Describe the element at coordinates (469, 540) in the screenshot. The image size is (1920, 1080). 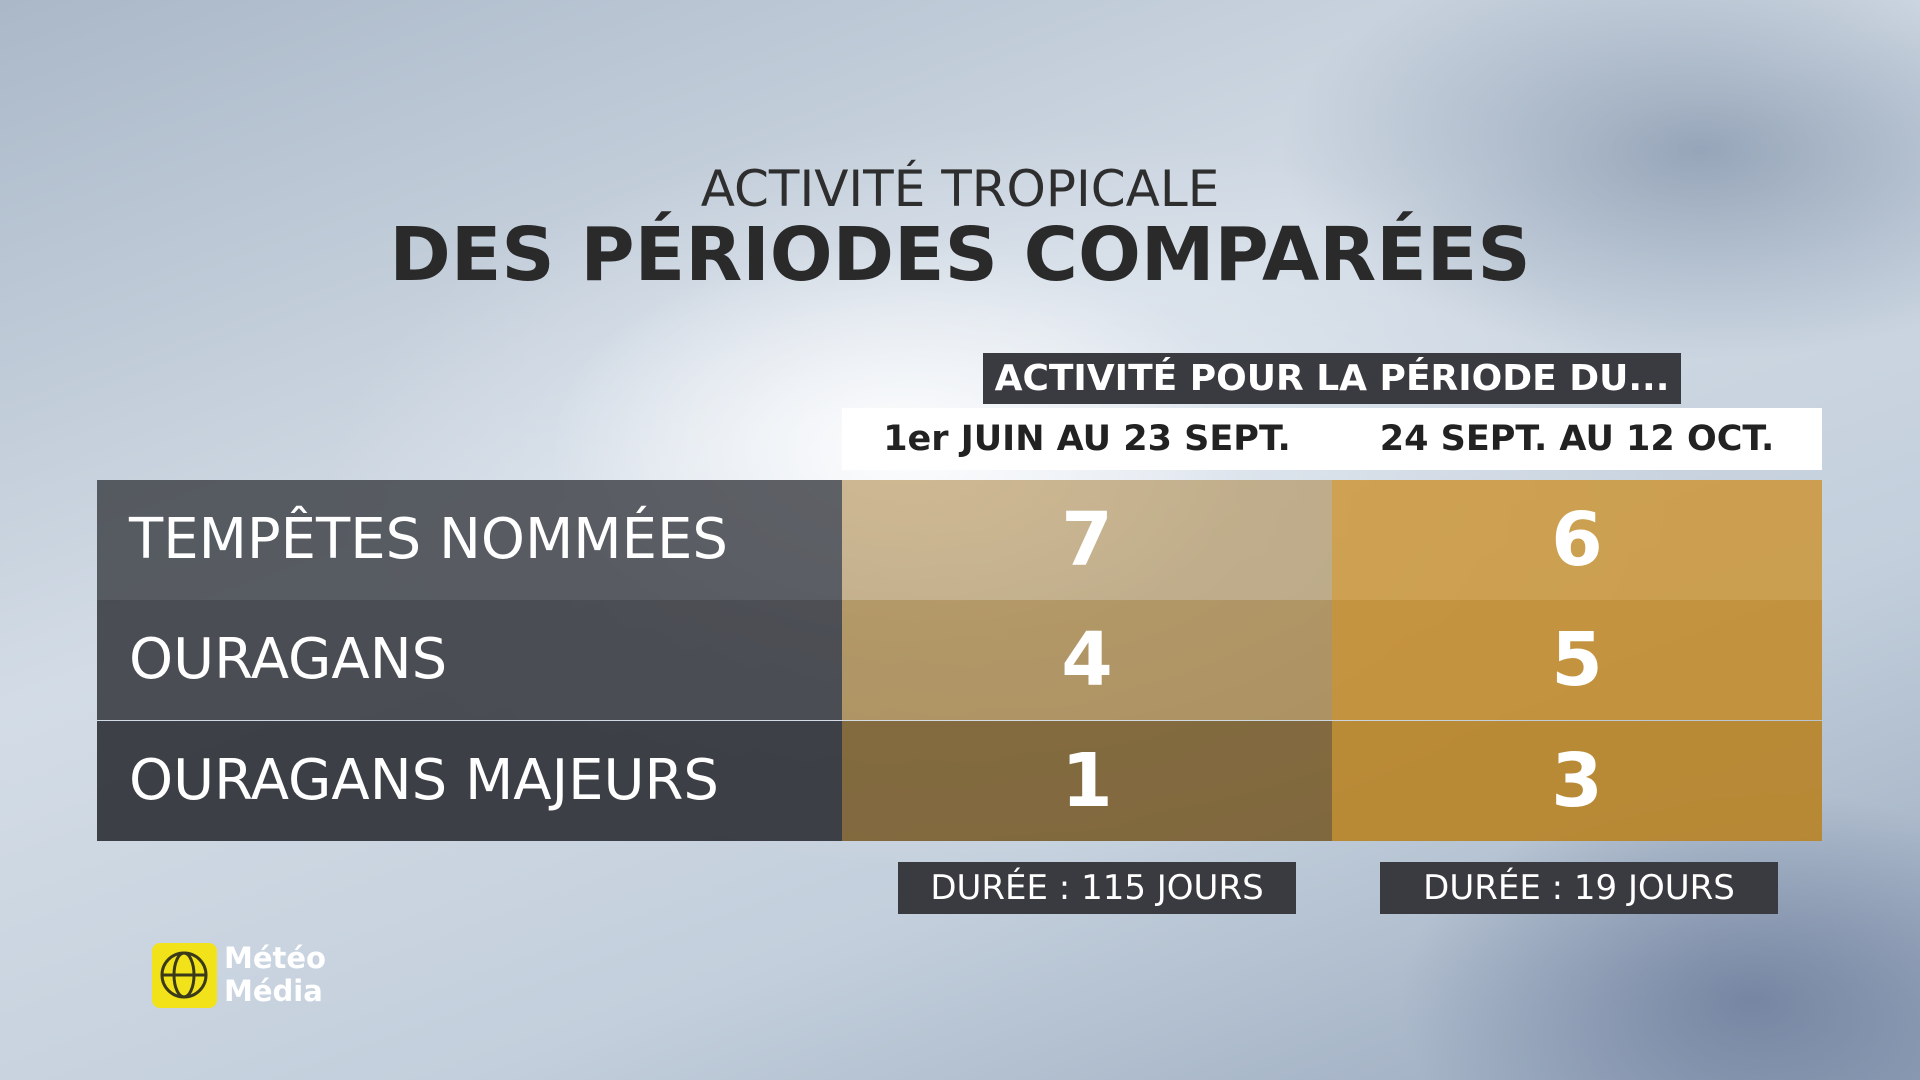
I see `row-label: TEMPÊTES NOMMÉES` at that location.